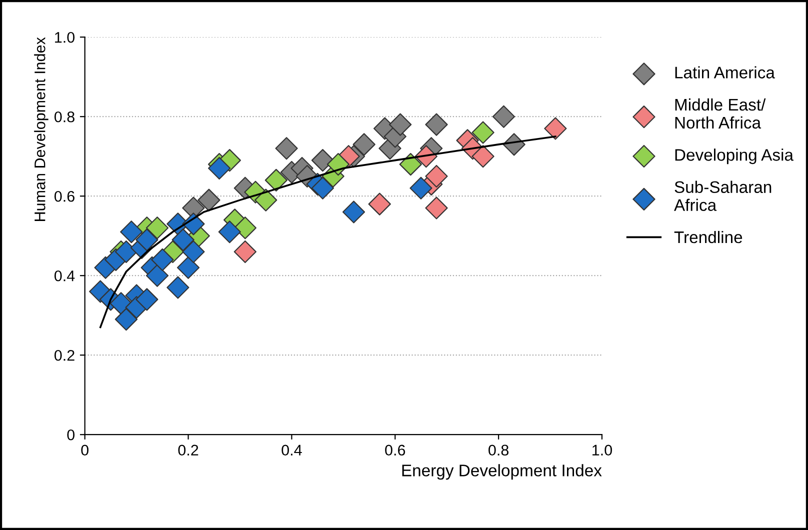 This screenshot has width=808, height=530. I want to click on y-tick-label: 0.6, so click(64, 196).